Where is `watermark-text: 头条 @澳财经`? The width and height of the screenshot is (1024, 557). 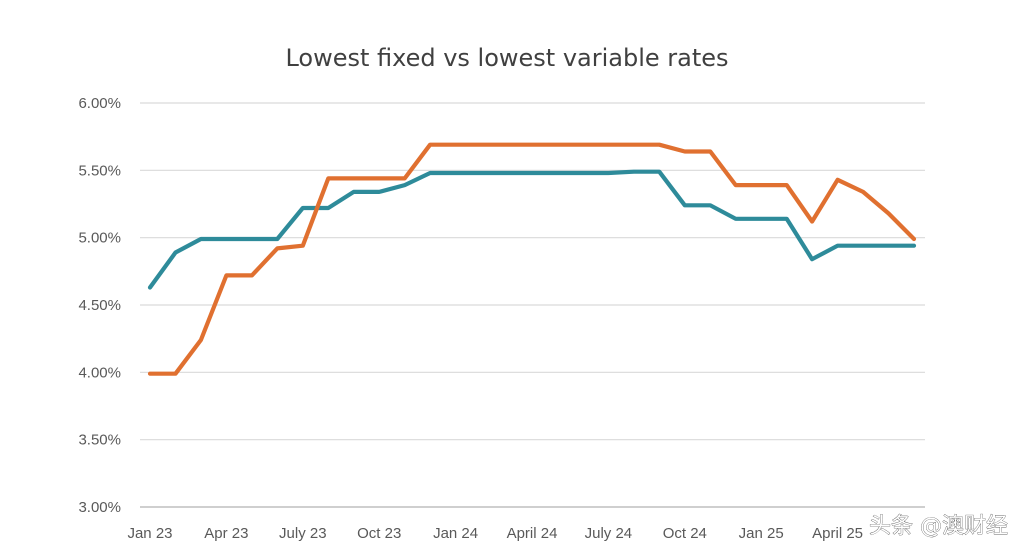
watermark-text: 头条 @澳财经 is located at coordinates (938, 526).